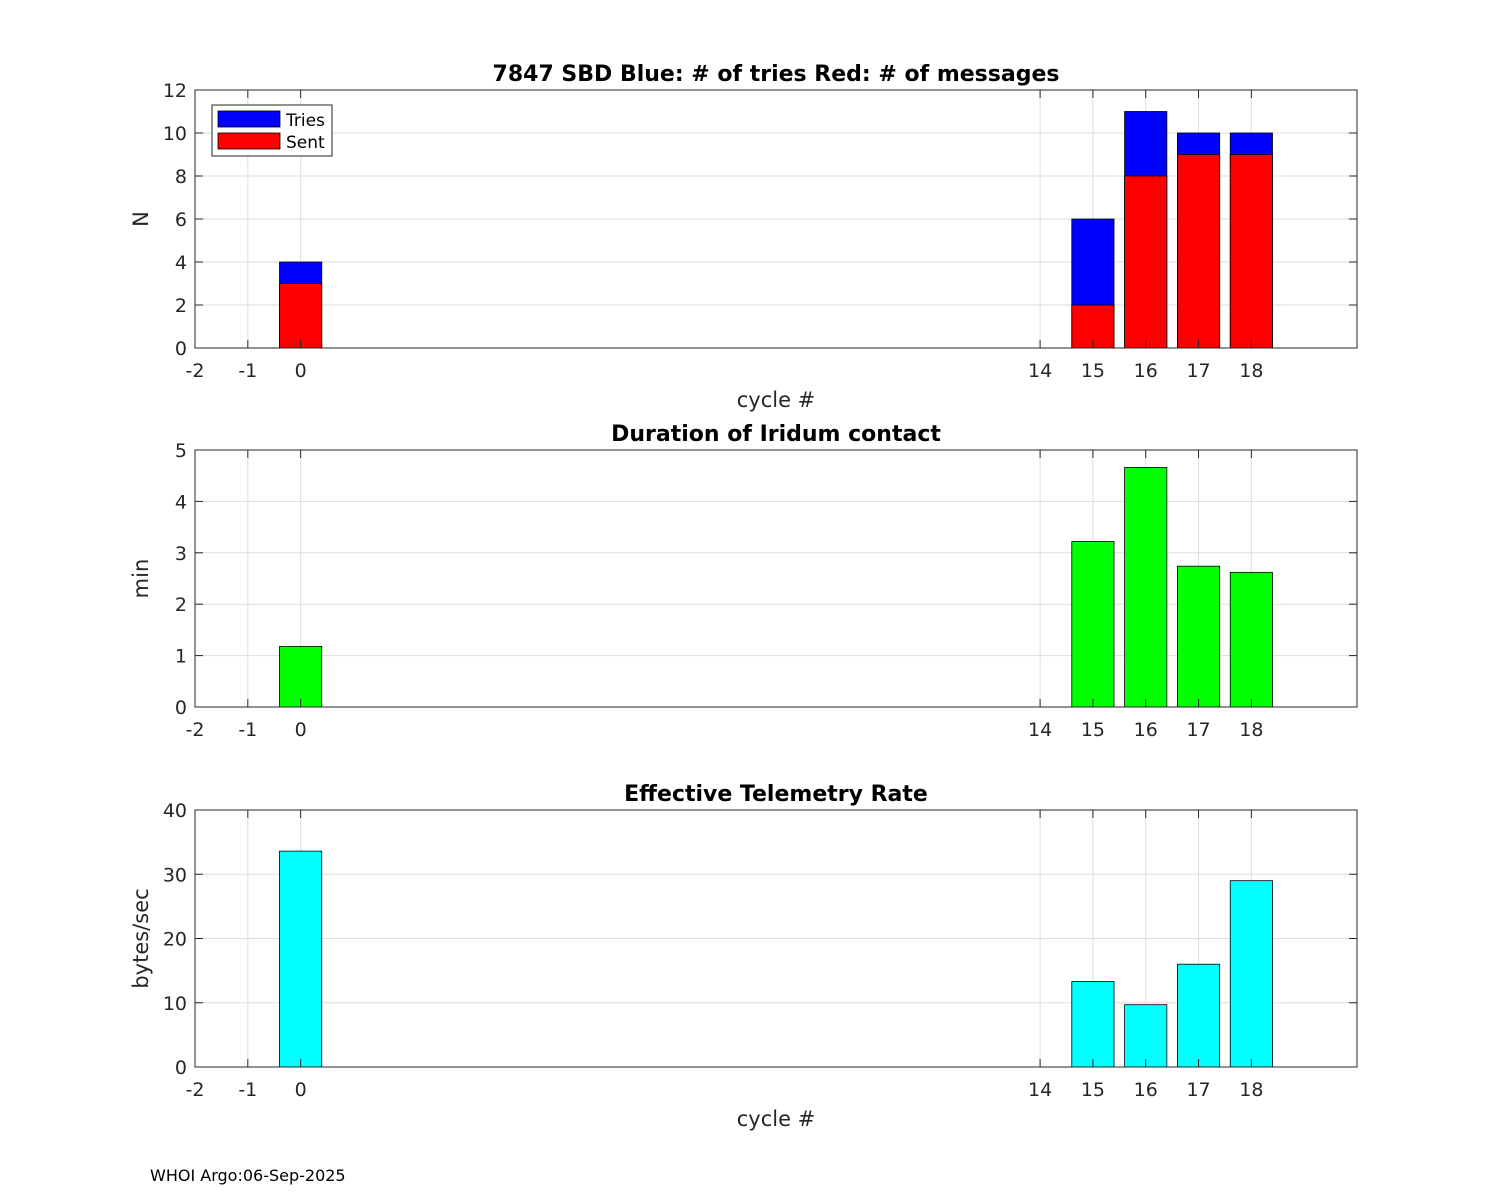 The height and width of the screenshot is (1200, 1500). What do you see at coordinates (141, 219) in the screenshot?
I see `y-axis-label: N` at bounding box center [141, 219].